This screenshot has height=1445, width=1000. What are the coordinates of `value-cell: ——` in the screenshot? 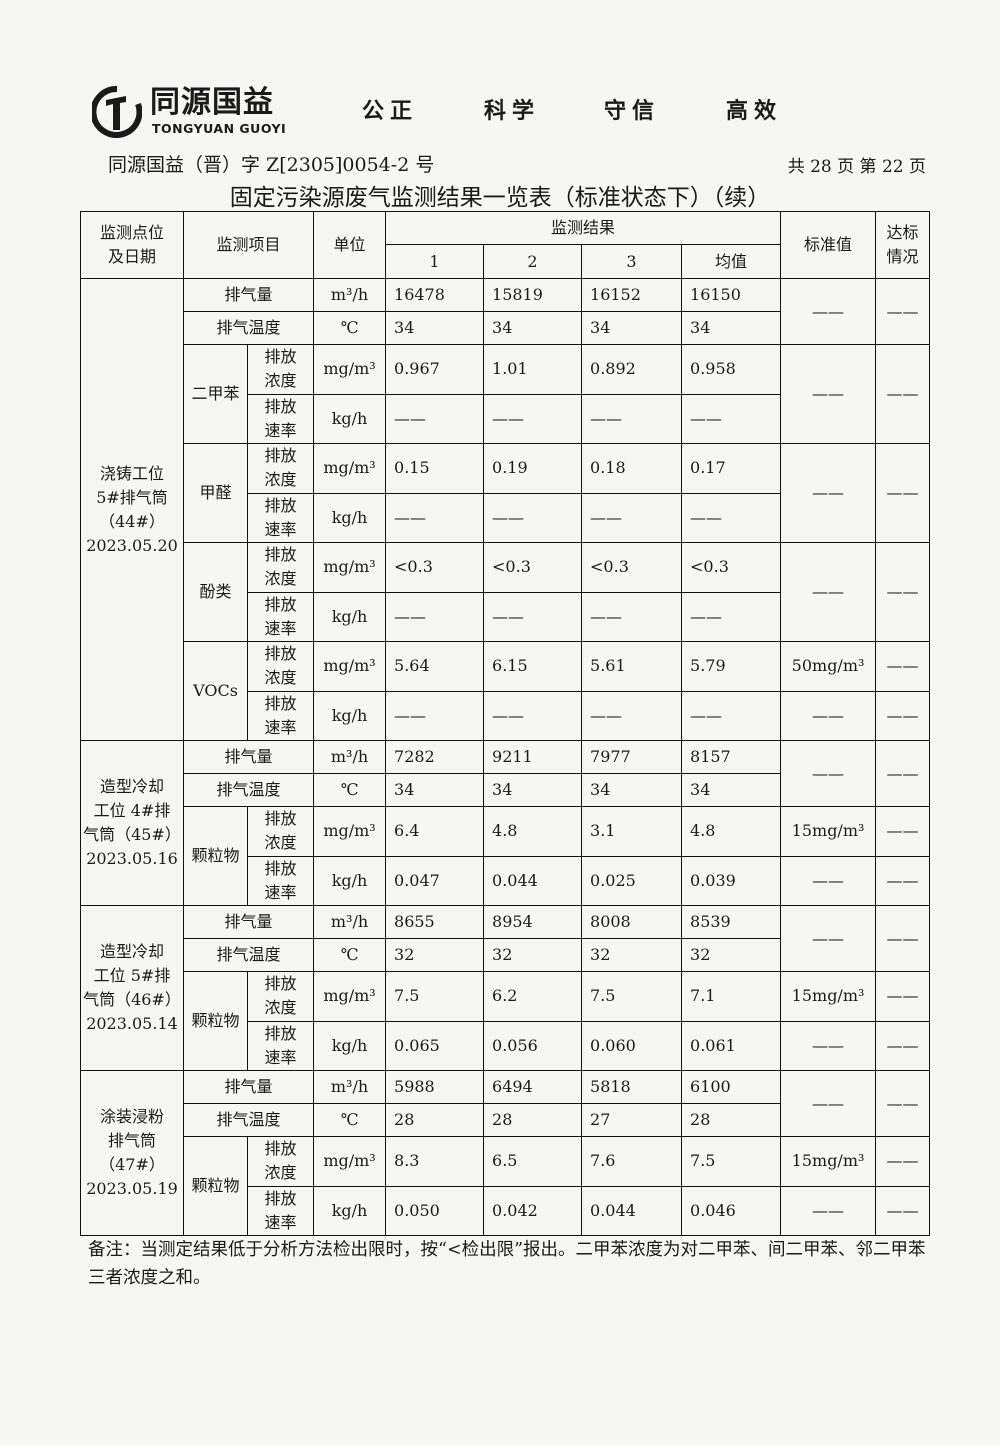 It's located at (632, 616).